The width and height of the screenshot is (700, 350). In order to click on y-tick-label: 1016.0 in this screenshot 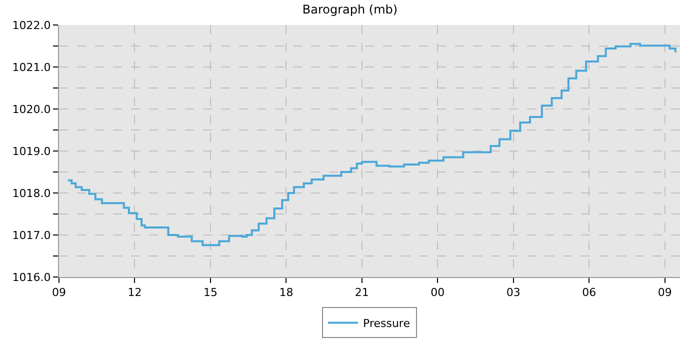, I will do `click(31, 277)`.